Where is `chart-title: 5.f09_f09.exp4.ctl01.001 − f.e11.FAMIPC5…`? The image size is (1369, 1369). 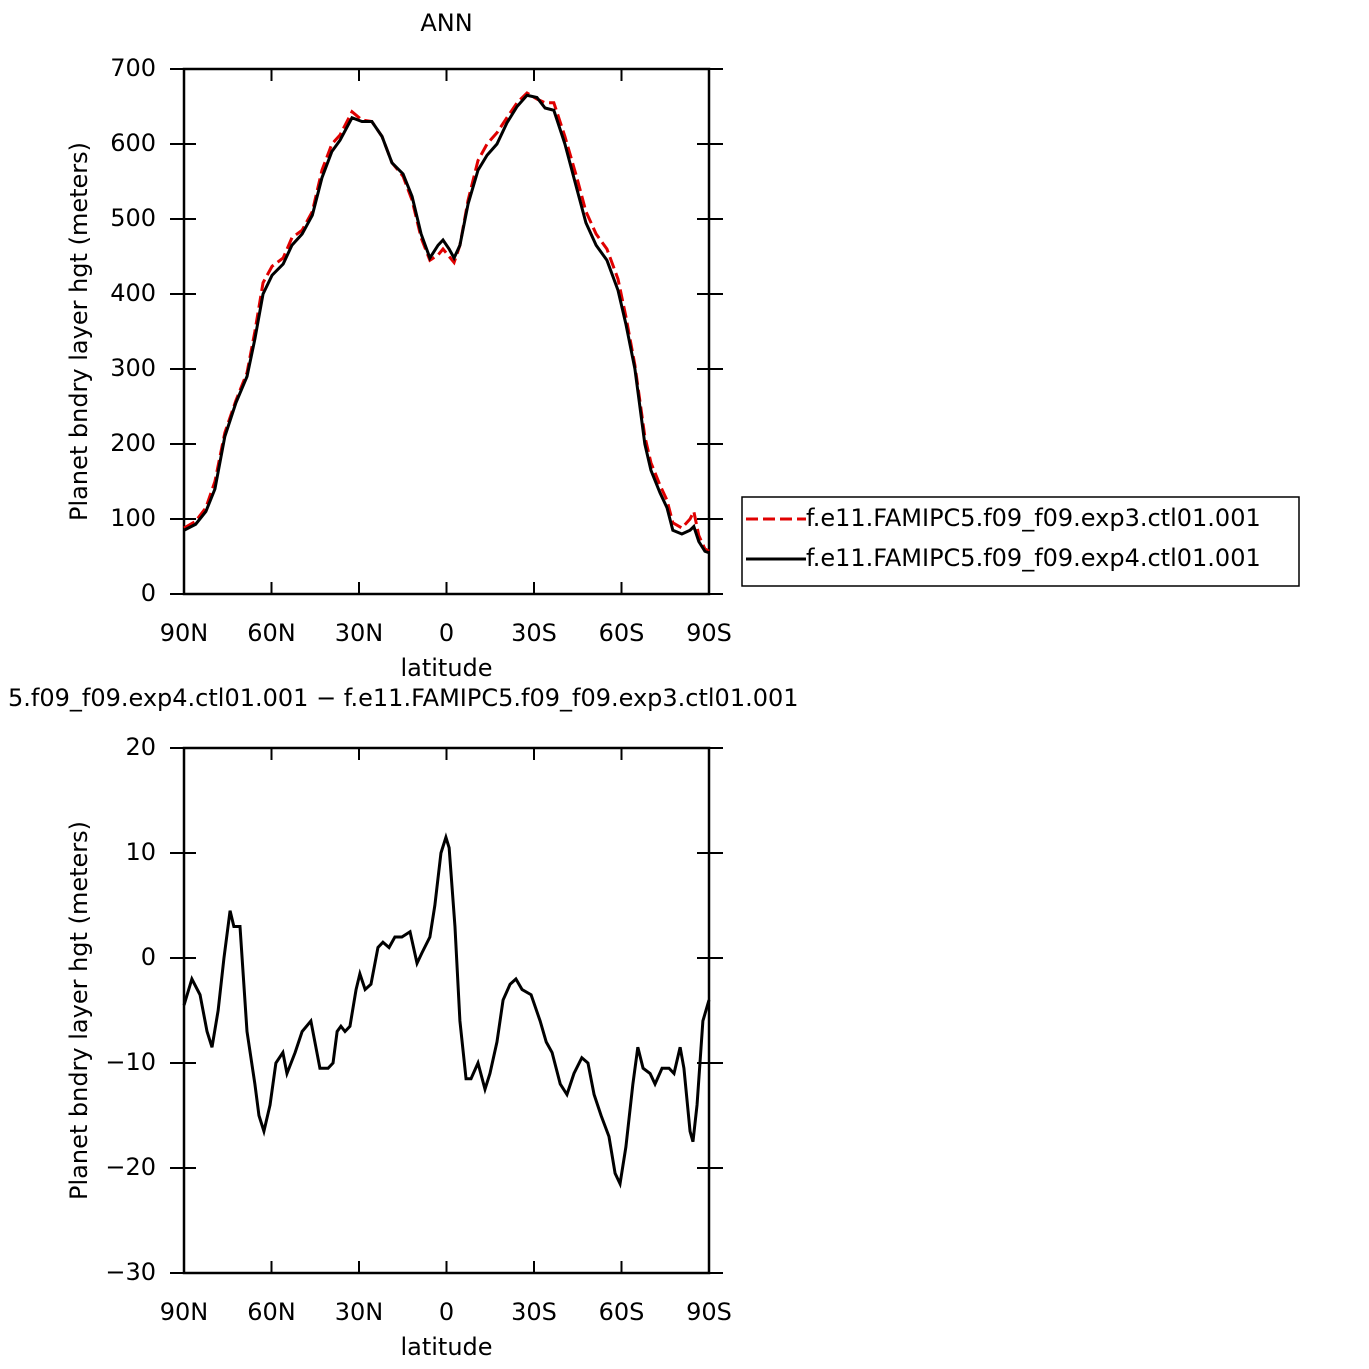 chart-title: 5.f09_f09.exp4.ctl01.001 − f.e11.FAMIPC5… is located at coordinates (403, 698).